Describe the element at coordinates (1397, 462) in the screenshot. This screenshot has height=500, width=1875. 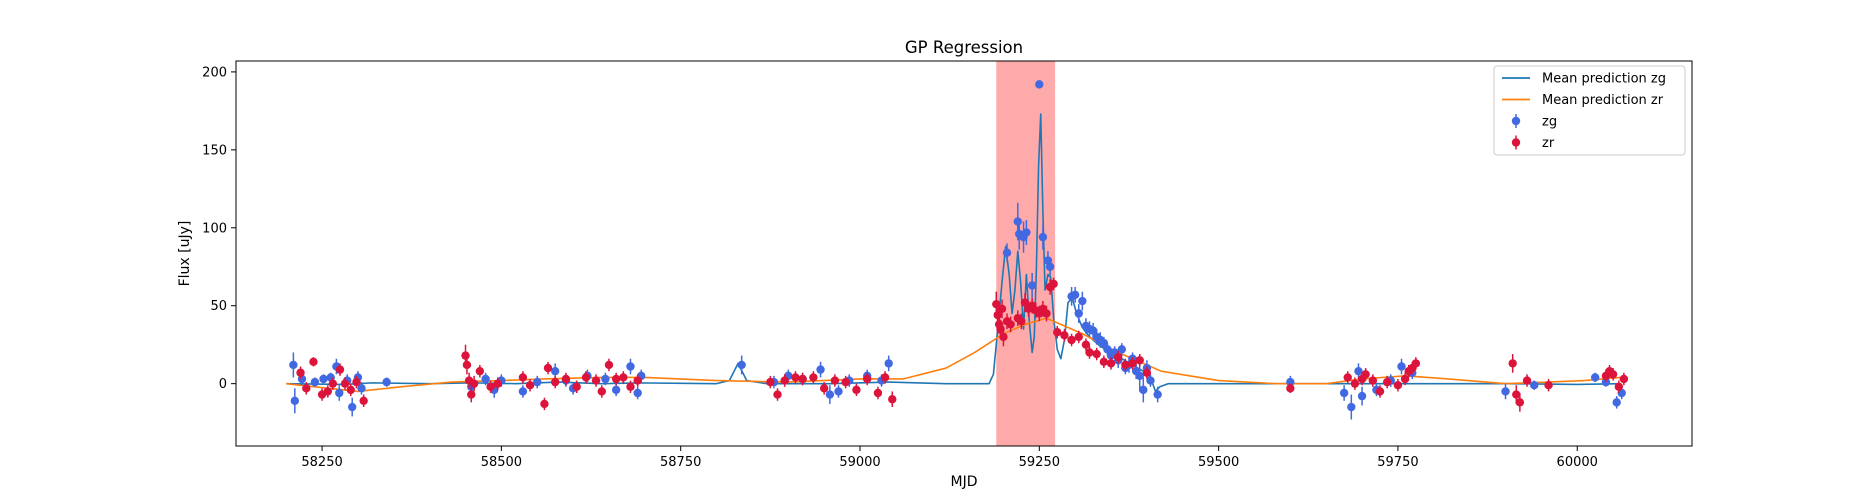
I see `x-tick-label: 59750` at that location.